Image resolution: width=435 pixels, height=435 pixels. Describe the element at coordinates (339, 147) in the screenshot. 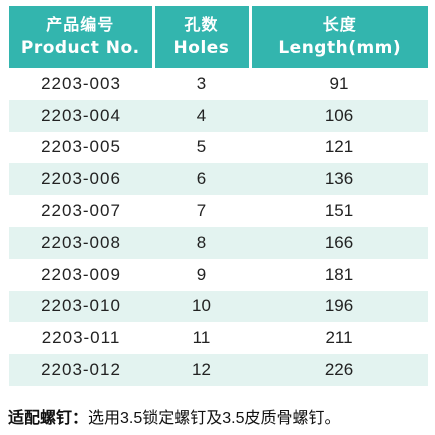

I see `cell-length: 121` at that location.